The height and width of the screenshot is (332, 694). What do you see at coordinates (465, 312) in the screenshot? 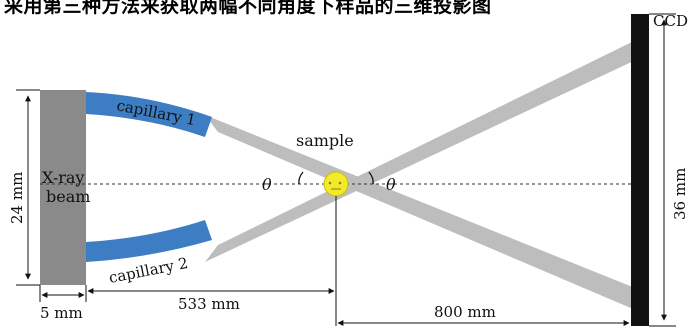
I see `sample-detector-label: 800 mm` at bounding box center [465, 312].